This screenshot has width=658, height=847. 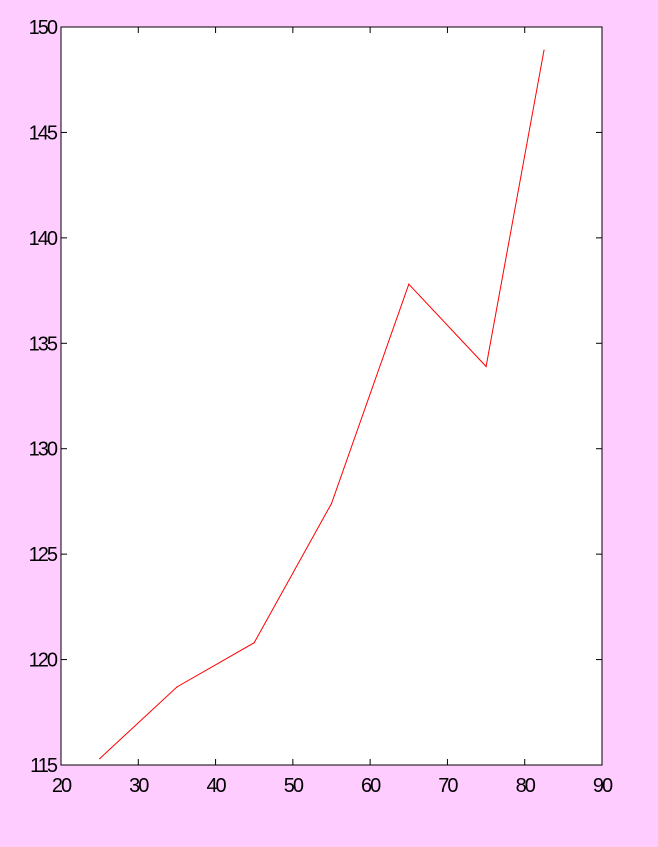 I want to click on y-tick-label: 135, so click(x=43, y=344).